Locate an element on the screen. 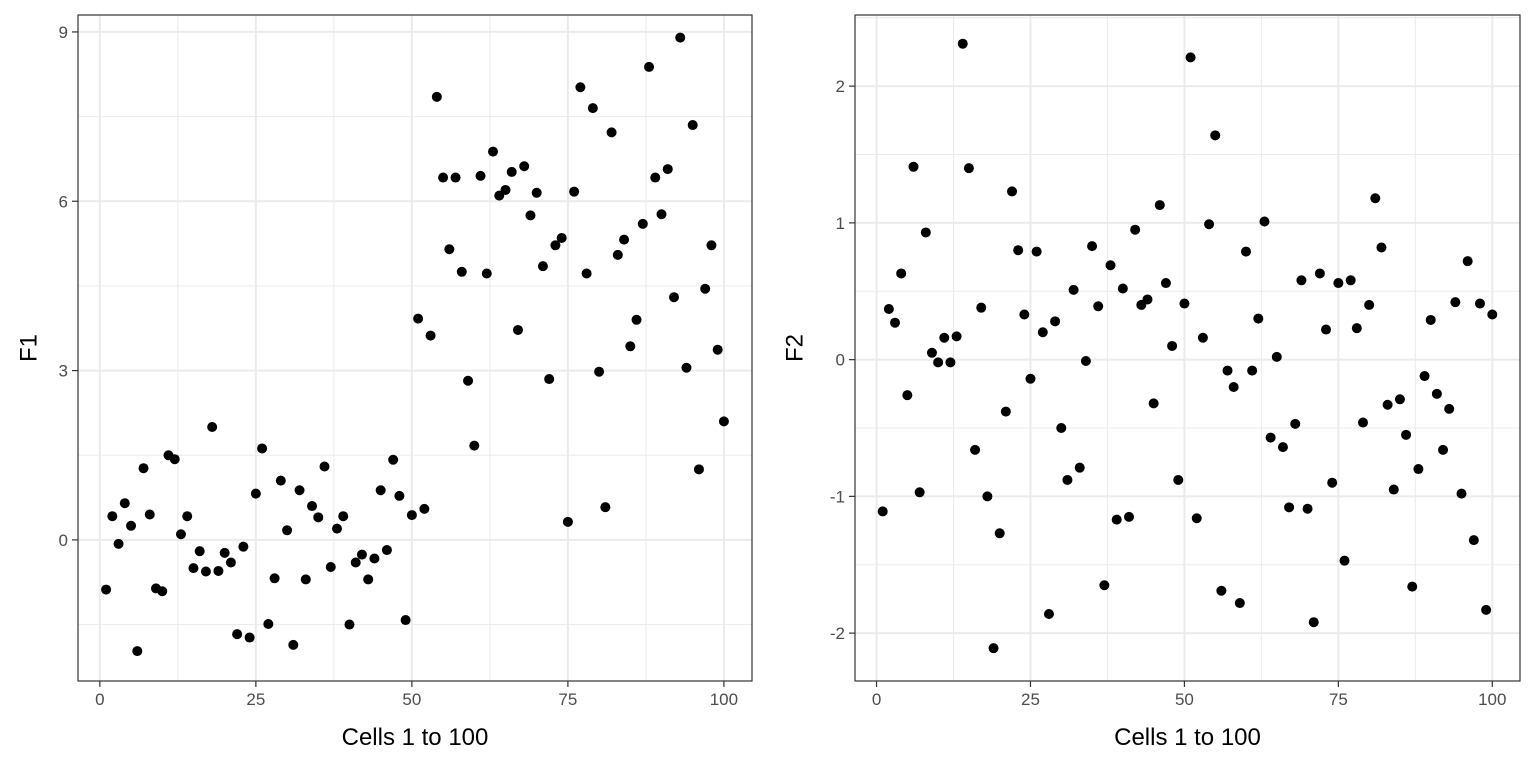 Image resolution: width=1536 pixels, height=768 pixels. f2-y-axis-title: F2 is located at coordinates (794, 348).